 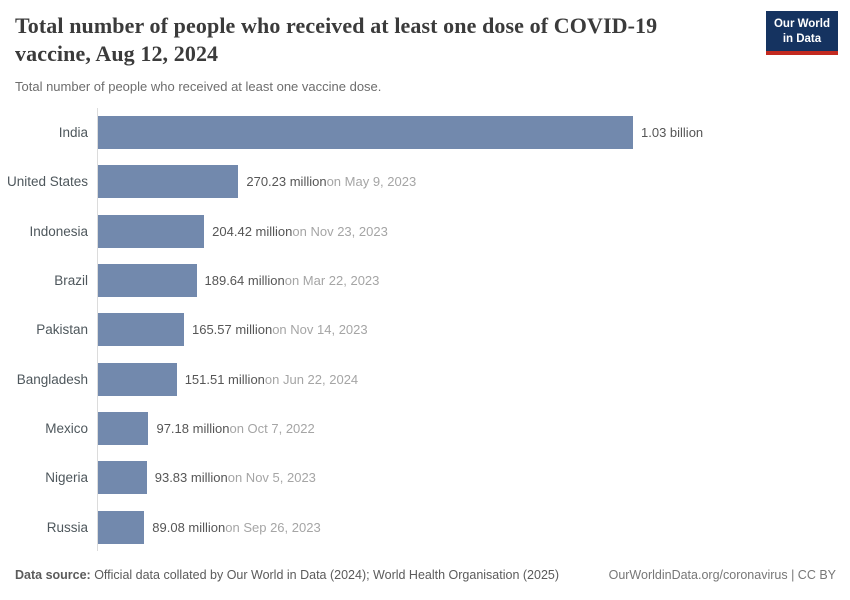 I want to click on value-label: 165.57 millionon Nov 14, 2023, so click(x=280, y=329).